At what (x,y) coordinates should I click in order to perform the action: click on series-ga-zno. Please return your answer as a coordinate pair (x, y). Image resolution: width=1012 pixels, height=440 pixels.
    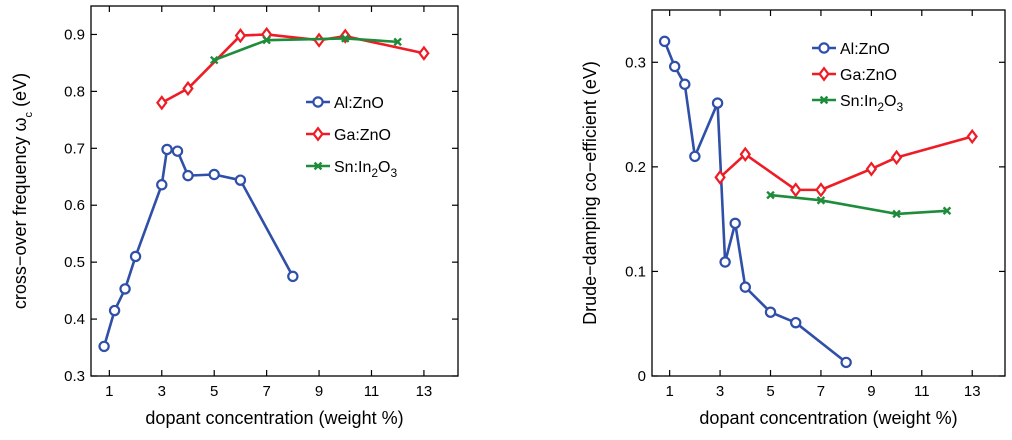
    Looking at the image, I should click on (846, 163).